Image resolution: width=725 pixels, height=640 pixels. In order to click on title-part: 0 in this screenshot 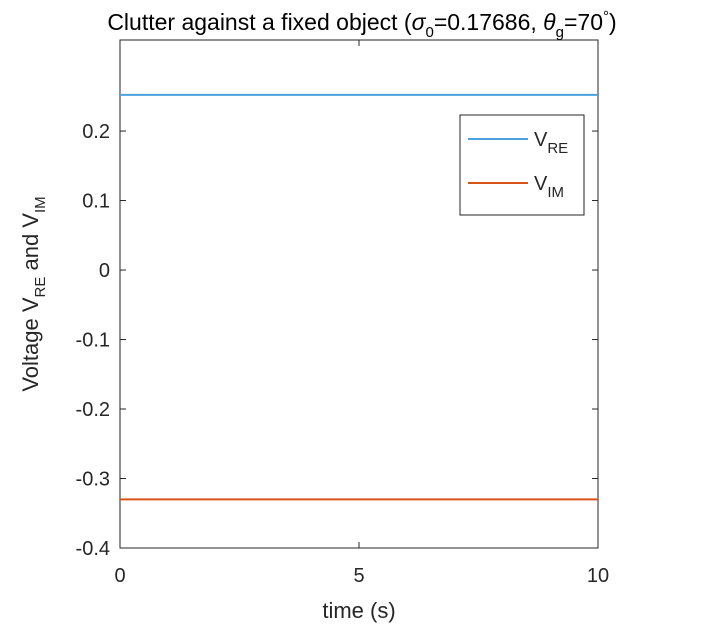, I will do `click(429, 32)`.